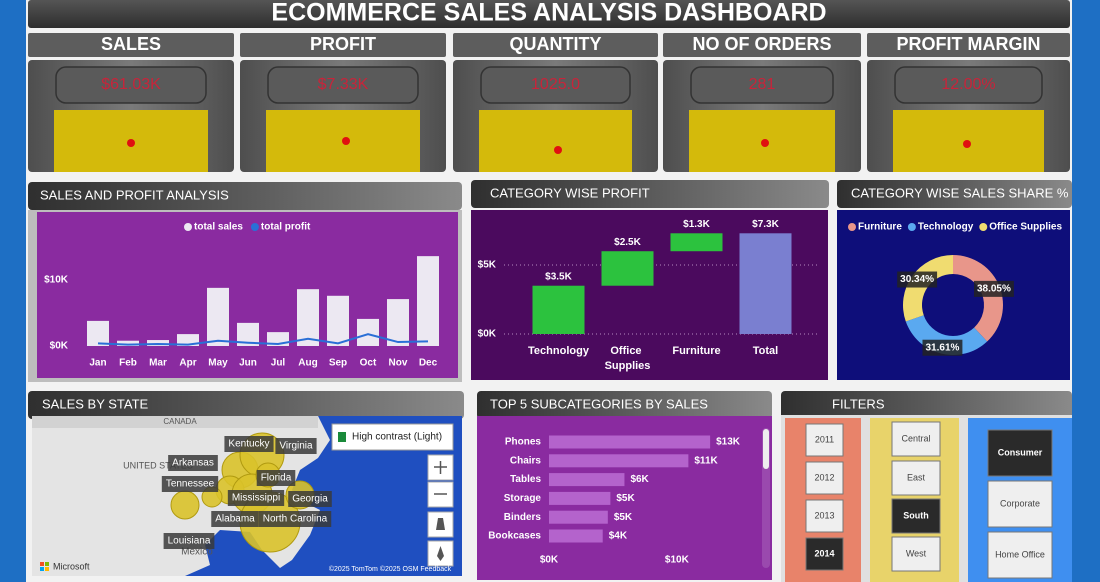 Image resolution: width=1100 pixels, height=582 pixels. I want to click on y-tick-label: Binders, so click(523, 517).